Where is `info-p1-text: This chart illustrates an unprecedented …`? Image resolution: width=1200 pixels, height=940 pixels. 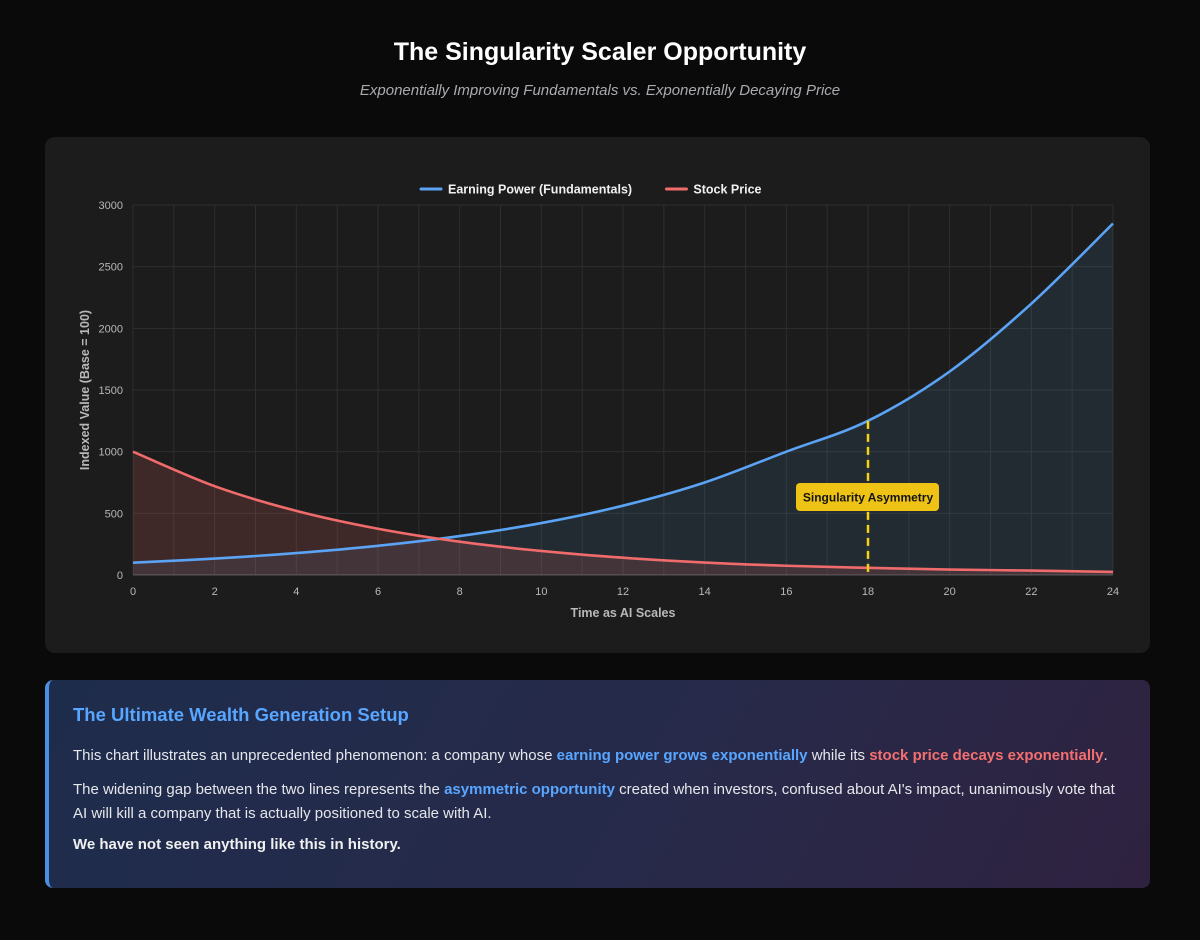
info-p1-text: This chart illustrates an unprecedented … is located at coordinates (315, 755).